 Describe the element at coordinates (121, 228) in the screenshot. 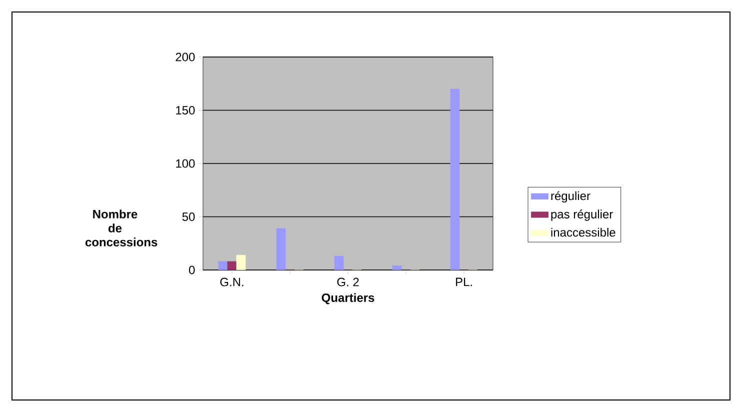

I see `y-axis-title: Nombre de concessions` at that location.